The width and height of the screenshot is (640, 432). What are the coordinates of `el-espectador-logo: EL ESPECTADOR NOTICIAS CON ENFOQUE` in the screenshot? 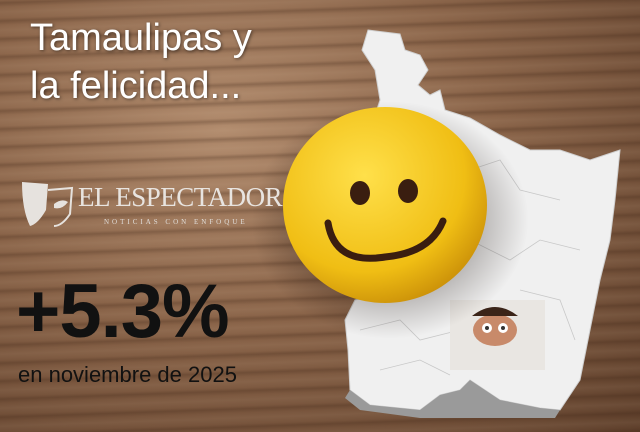 It's located at (150, 206).